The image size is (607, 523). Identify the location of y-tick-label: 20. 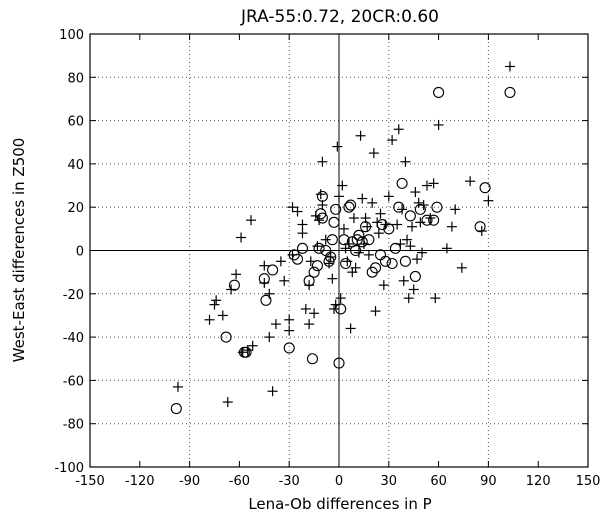
(75, 208).